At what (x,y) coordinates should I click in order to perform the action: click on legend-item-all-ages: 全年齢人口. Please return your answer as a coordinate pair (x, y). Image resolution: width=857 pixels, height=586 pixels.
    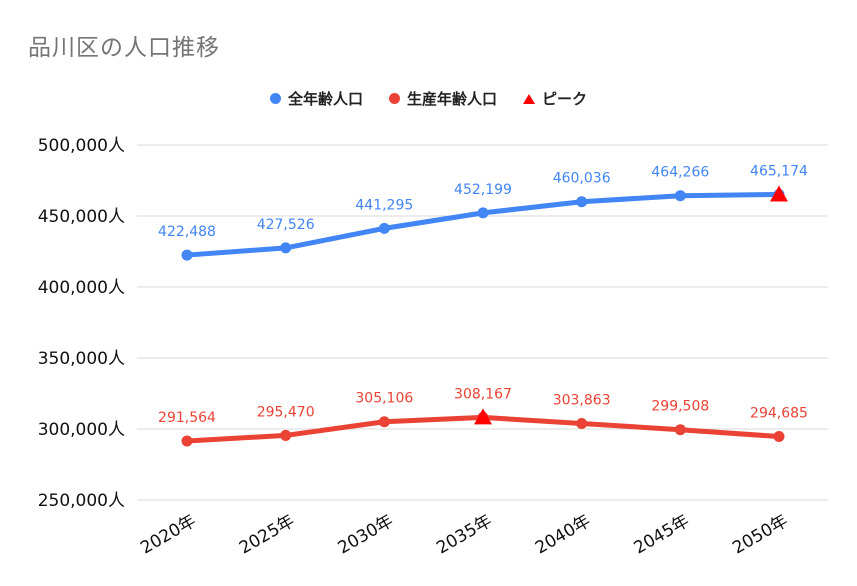
    Looking at the image, I should click on (316, 98).